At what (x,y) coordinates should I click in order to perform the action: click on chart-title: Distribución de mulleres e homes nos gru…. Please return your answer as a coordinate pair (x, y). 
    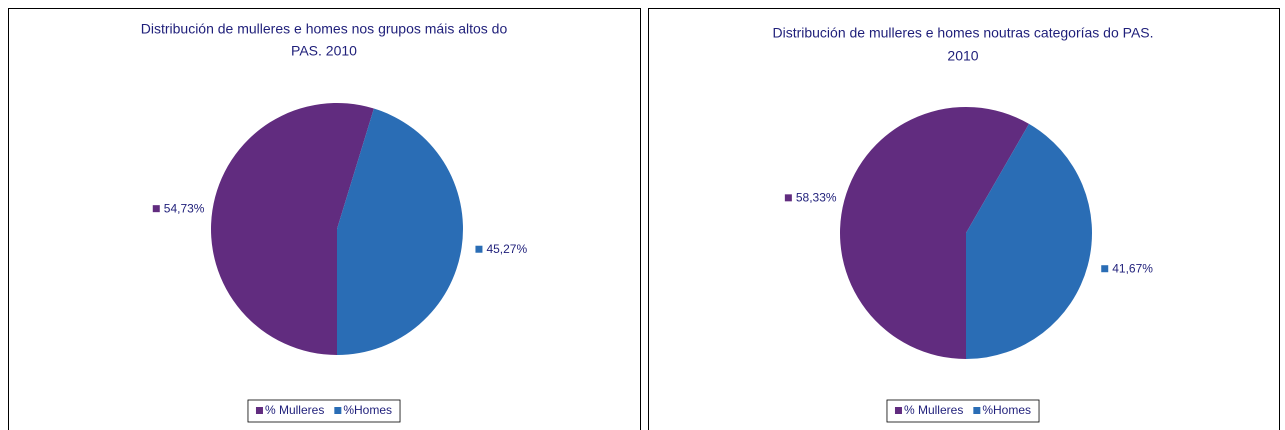
    Looking at the image, I should click on (324, 29).